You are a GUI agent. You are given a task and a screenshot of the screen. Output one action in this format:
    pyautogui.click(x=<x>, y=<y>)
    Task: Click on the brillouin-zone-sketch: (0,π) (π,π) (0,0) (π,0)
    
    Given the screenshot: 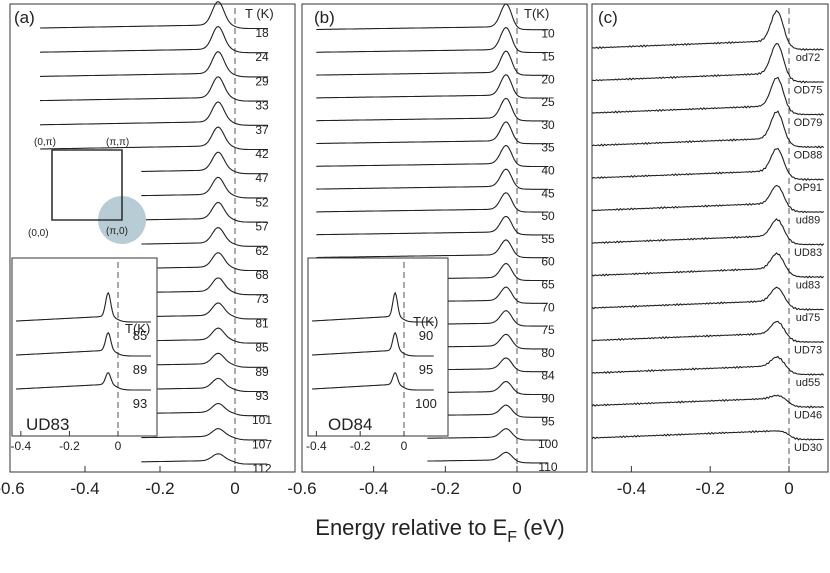 What is the action you would take?
    pyautogui.click(x=87, y=190)
    